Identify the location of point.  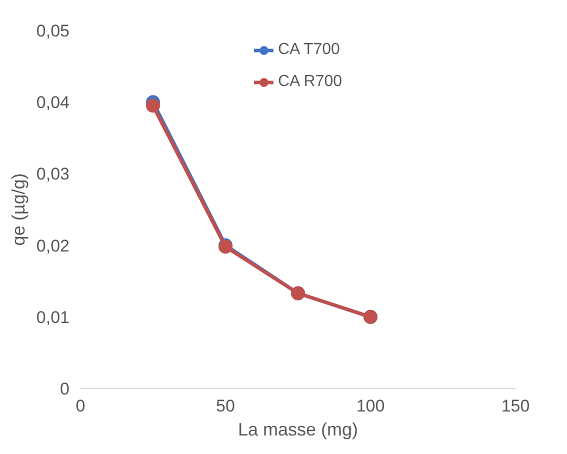
(153, 105).